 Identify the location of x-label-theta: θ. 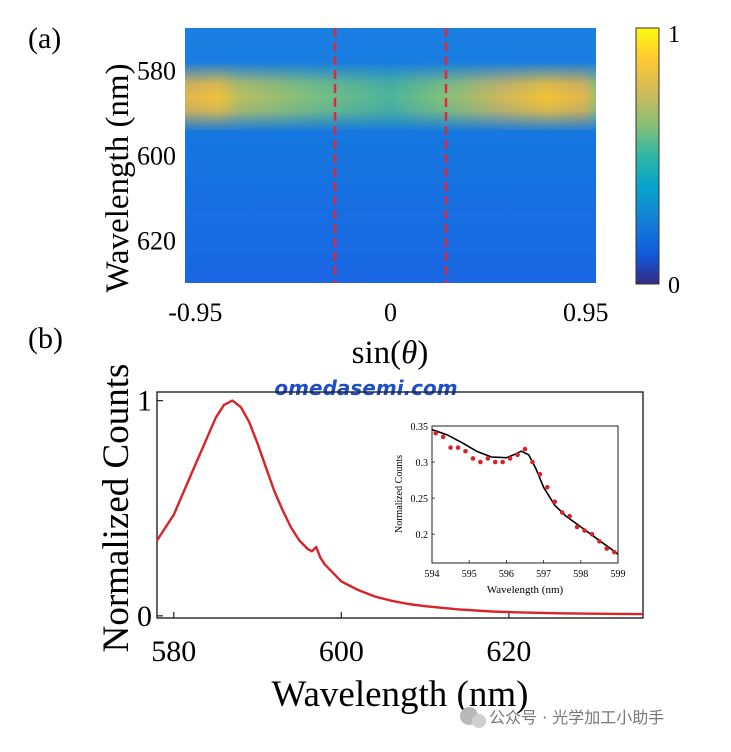
(409, 353).